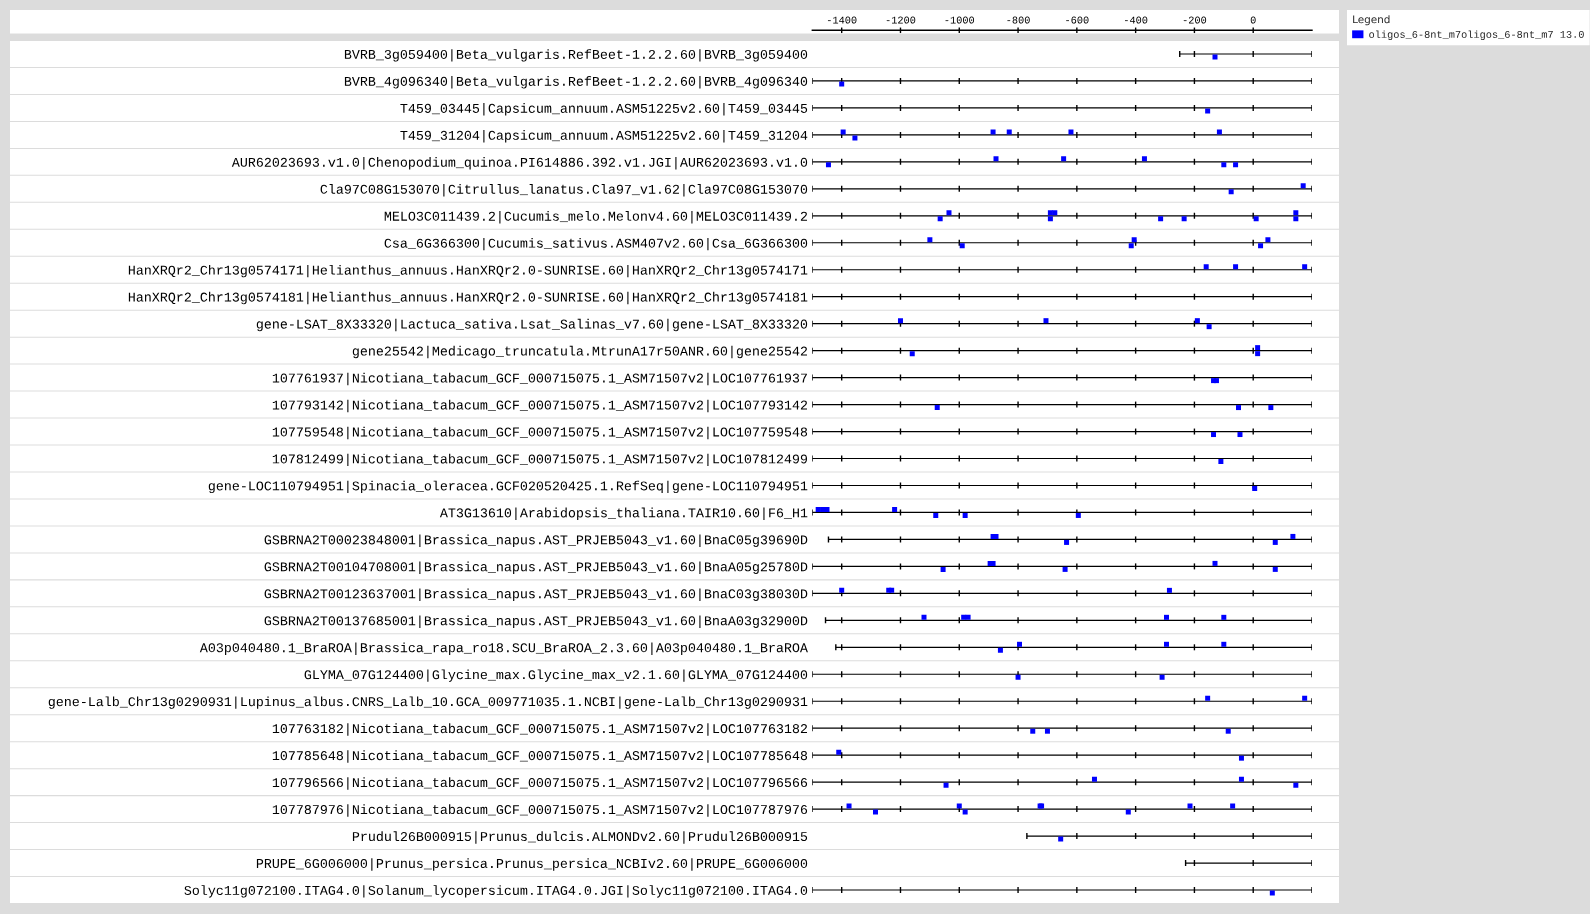  What do you see at coordinates (1195, 20) in the screenshot?
I see `x-tick-label: -200` at bounding box center [1195, 20].